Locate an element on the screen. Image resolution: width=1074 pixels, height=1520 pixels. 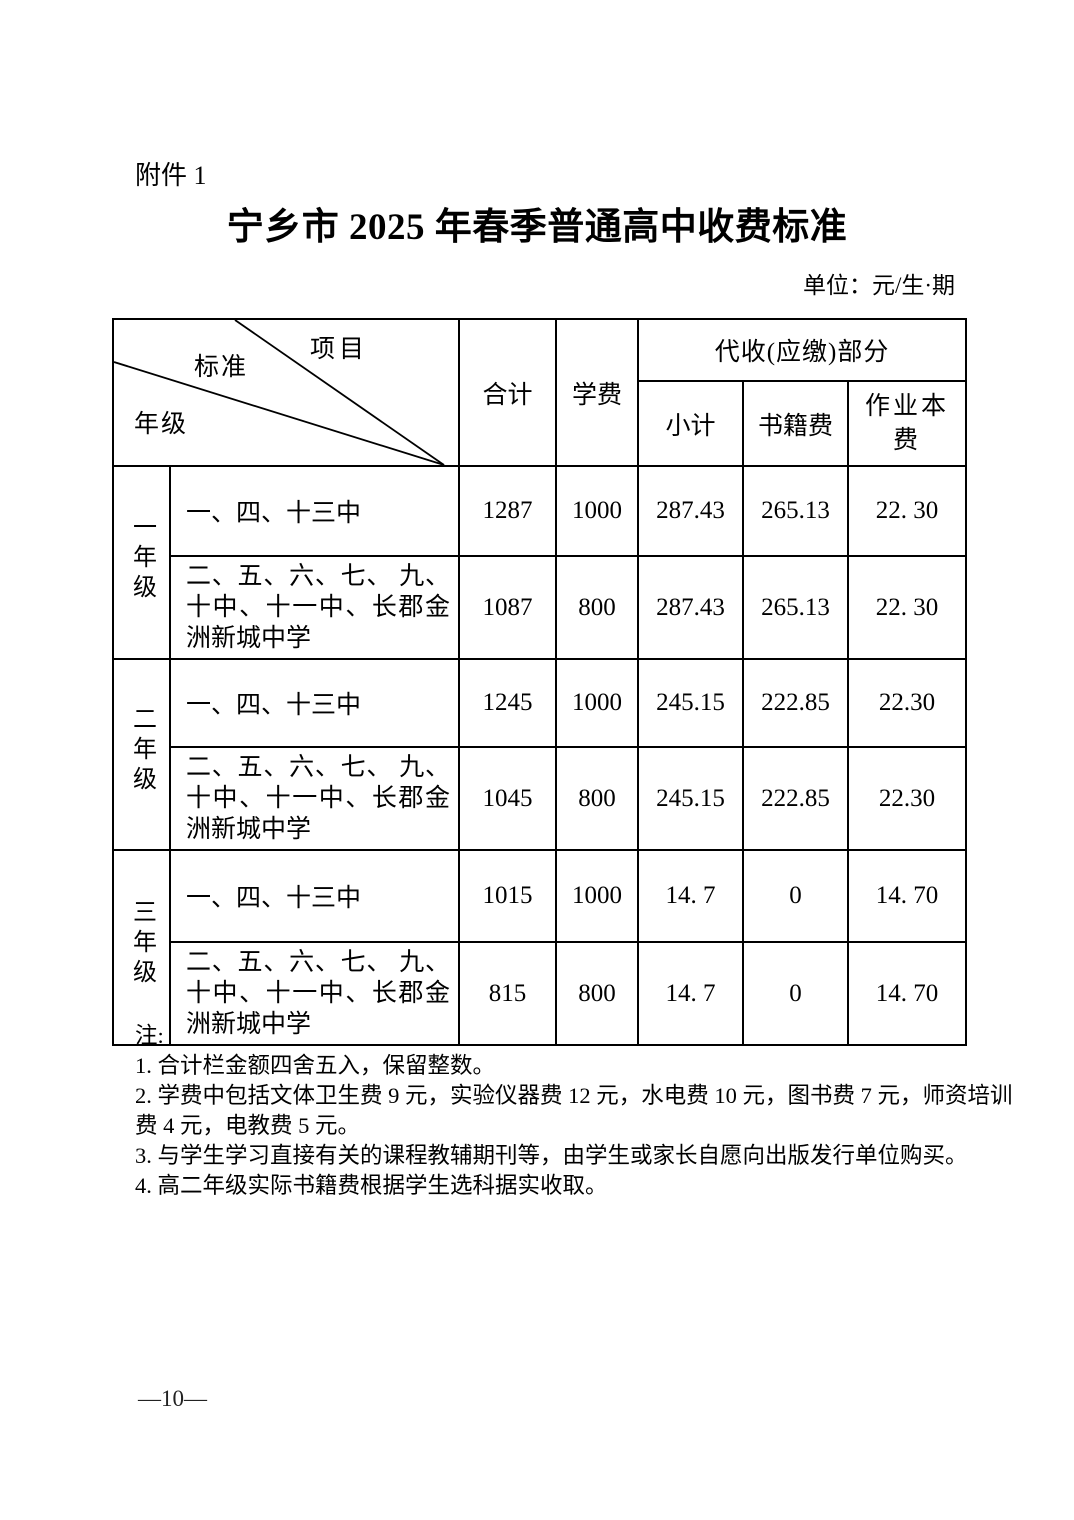
header-row-1: 项目 标准 年级 合计 学费 代收(应缴)部分 is located at coordinates (540, 392).